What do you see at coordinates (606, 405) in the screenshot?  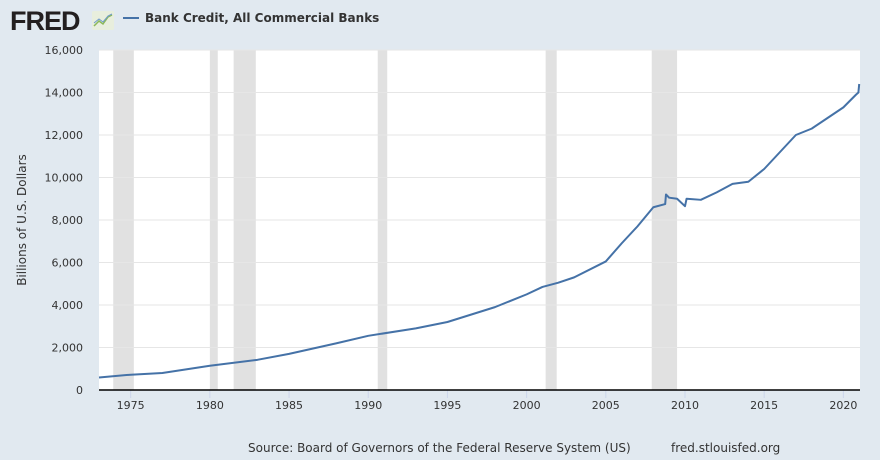 I see `x-tick-label: 2005` at bounding box center [606, 405].